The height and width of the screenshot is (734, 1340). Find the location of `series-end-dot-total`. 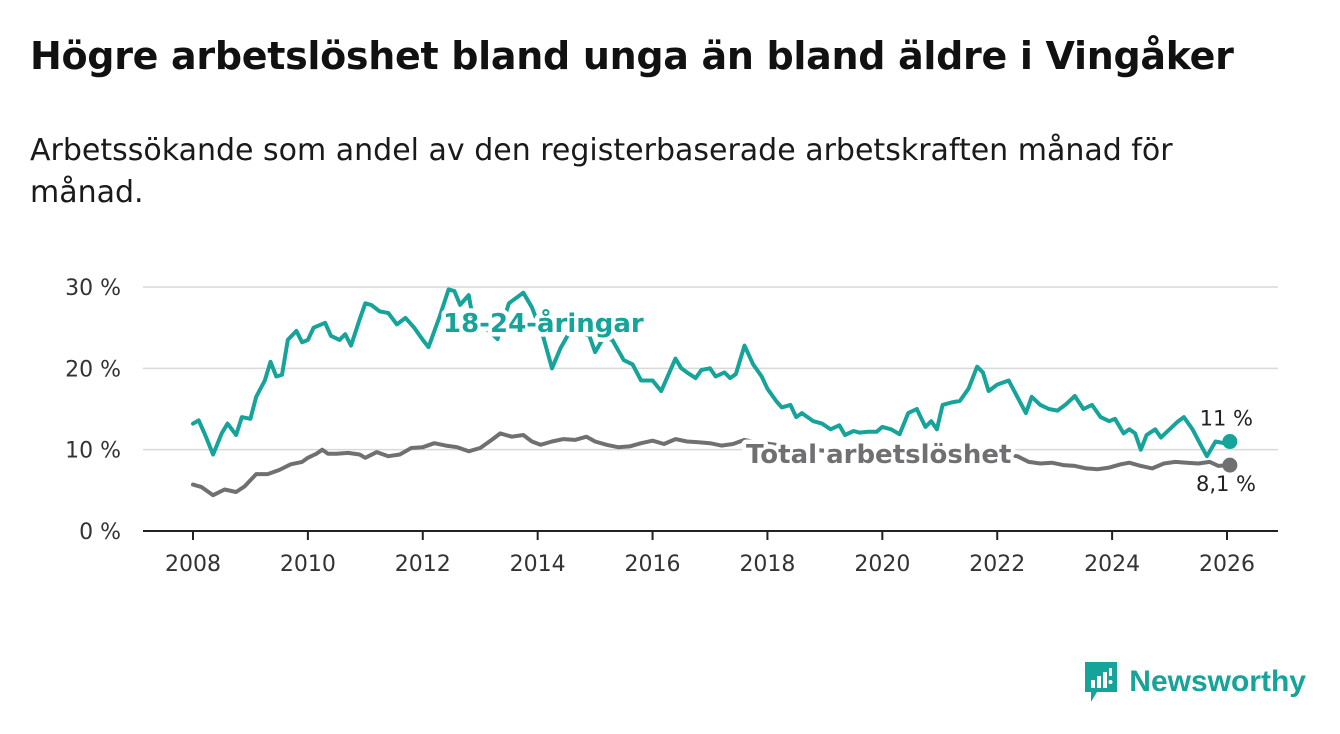

series-end-dot-total is located at coordinates (1230, 465).